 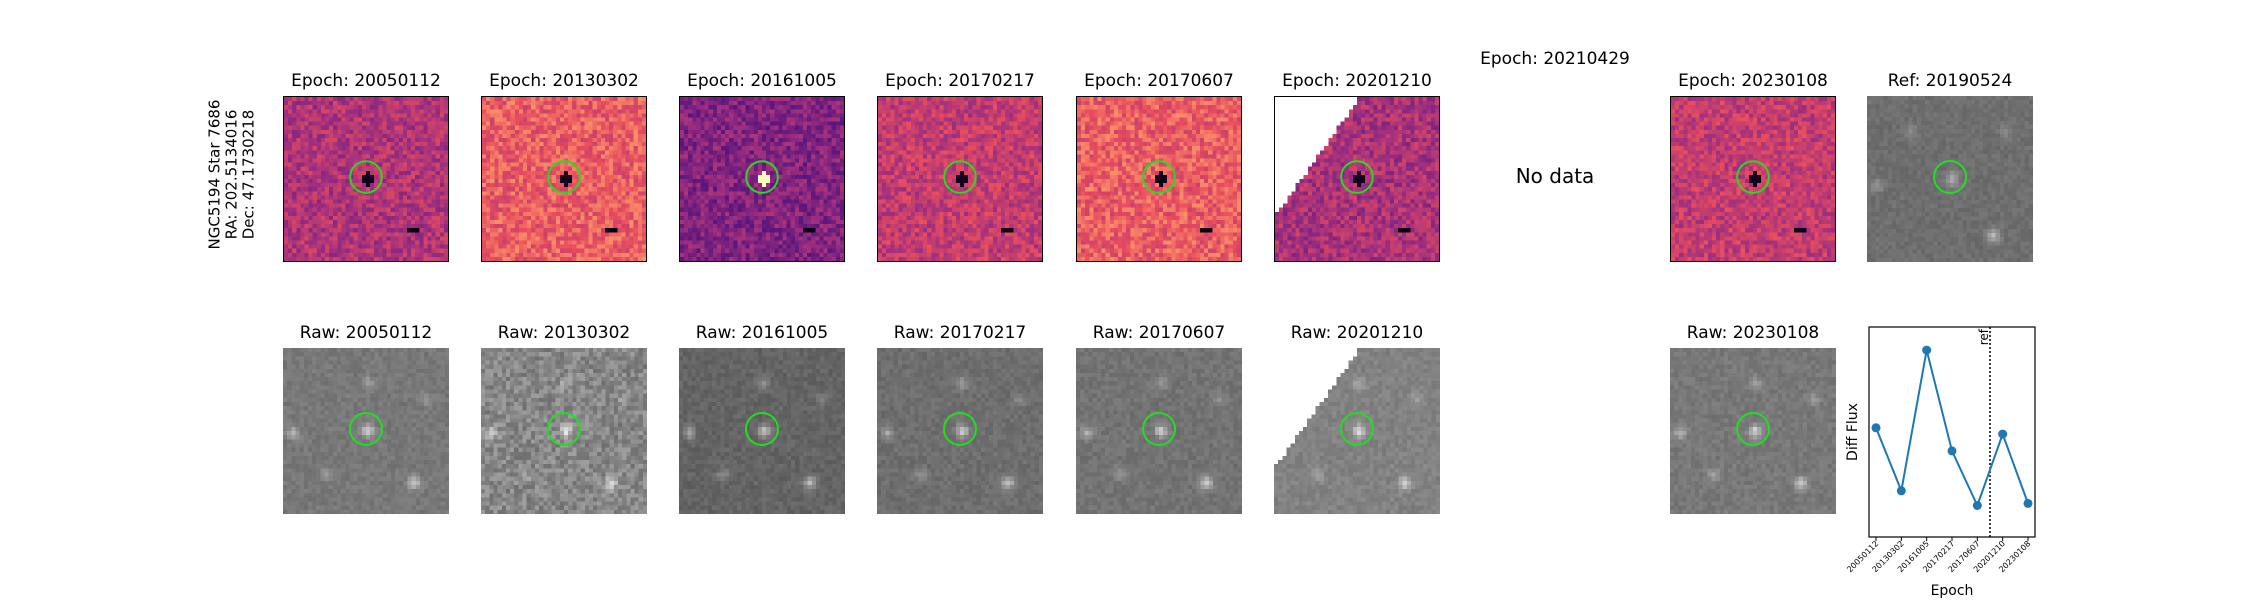 What do you see at coordinates (762, 333) in the screenshot?
I see `raw-panel-title-2: Raw: 20161005` at bounding box center [762, 333].